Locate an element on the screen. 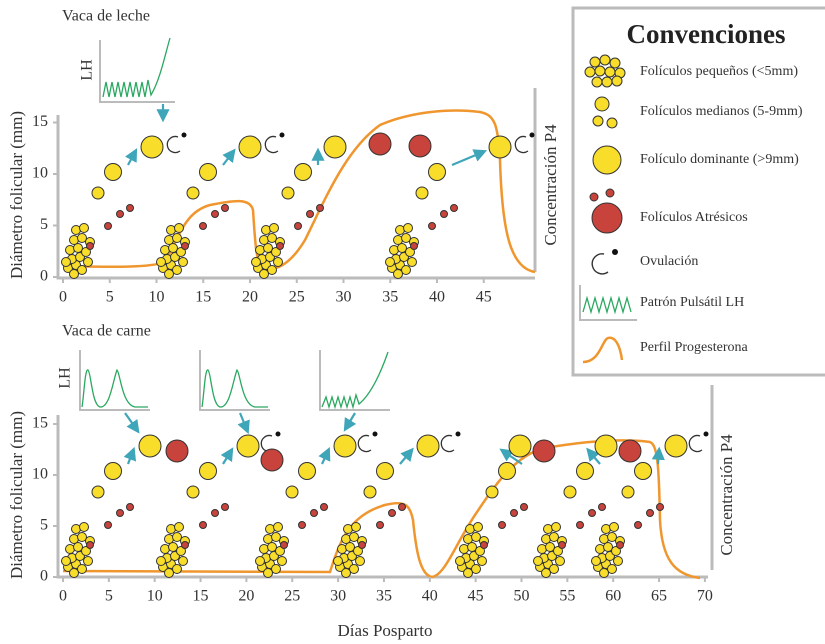 Image resolution: width=825 pixels, height=644 pixels. x-tick-label: 30 is located at coordinates (344, 297).